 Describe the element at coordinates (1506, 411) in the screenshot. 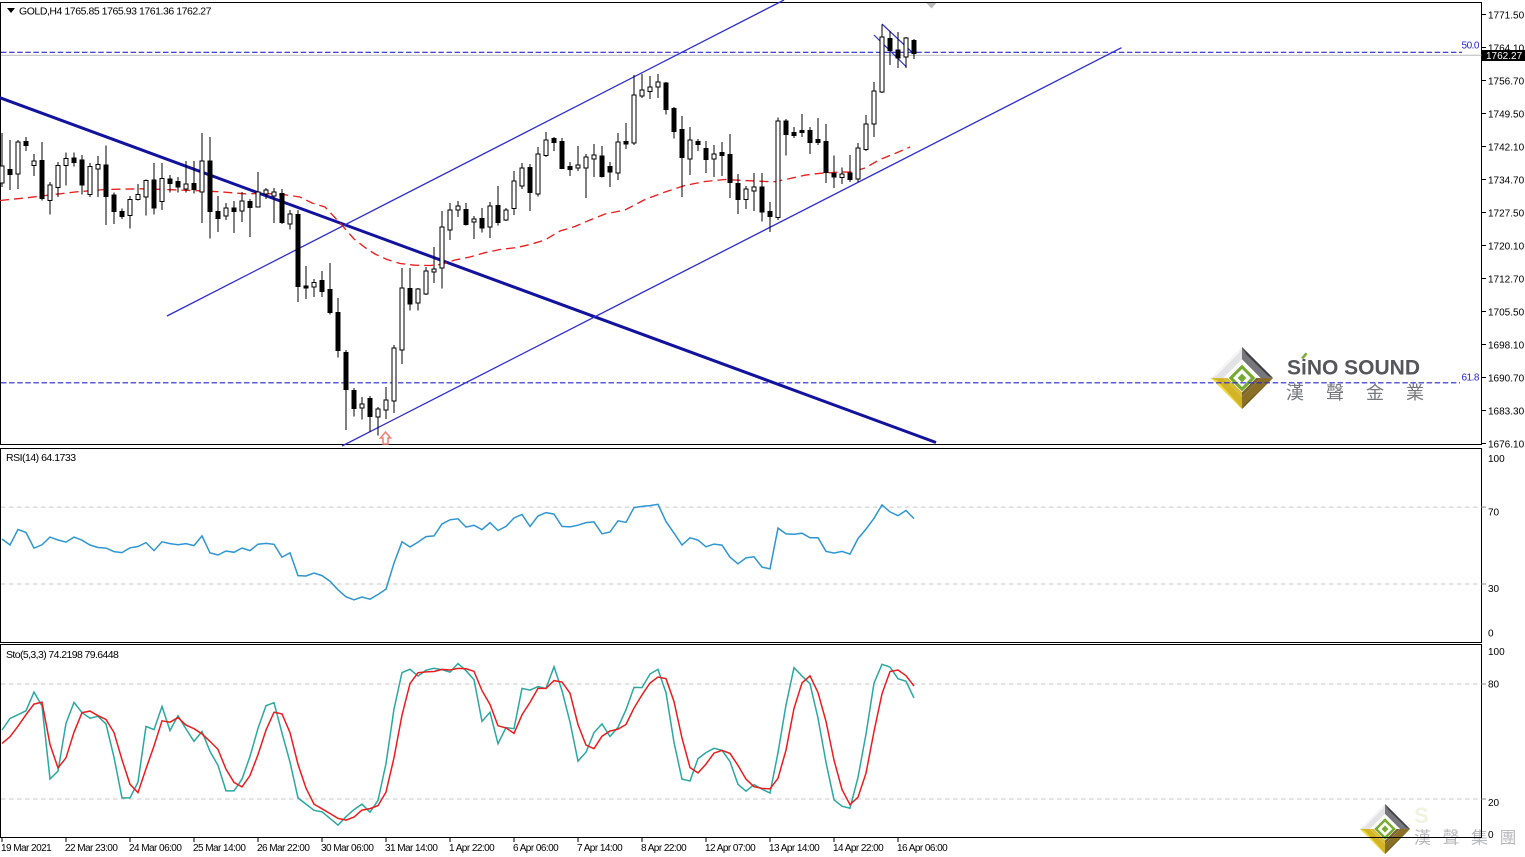

I see `svg-text: 1683.30` at that location.